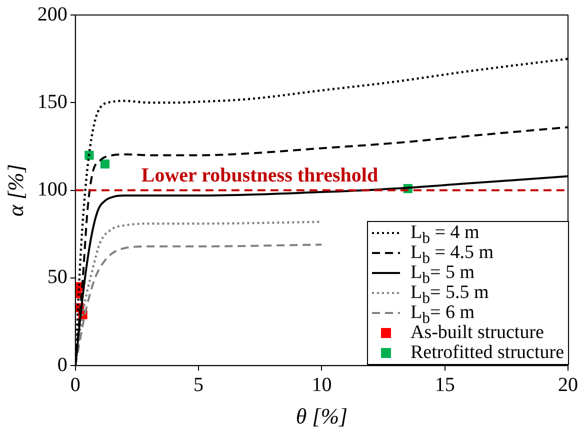 This screenshot has height=435, width=582. What do you see at coordinates (445, 234) in the screenshot?
I see `legend-label: L$_{b}$ = 4 m` at bounding box center [445, 234].